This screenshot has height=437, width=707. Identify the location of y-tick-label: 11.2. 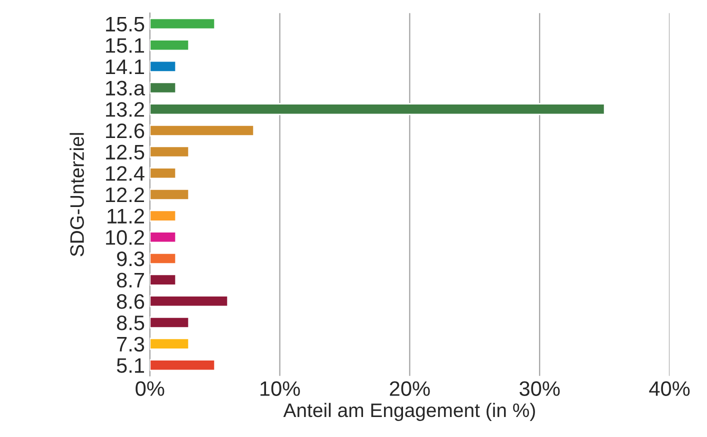
(126, 216).